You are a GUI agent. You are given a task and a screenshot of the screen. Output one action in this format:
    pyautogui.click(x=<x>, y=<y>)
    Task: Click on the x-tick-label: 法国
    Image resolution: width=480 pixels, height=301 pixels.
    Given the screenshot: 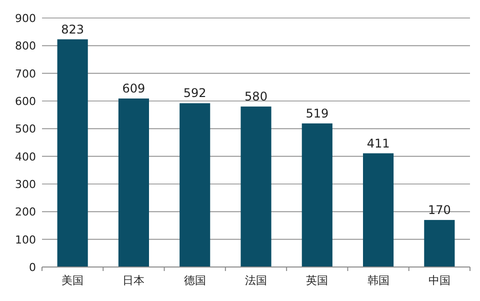 What is the action you would take?
    pyautogui.click(x=256, y=280)
    